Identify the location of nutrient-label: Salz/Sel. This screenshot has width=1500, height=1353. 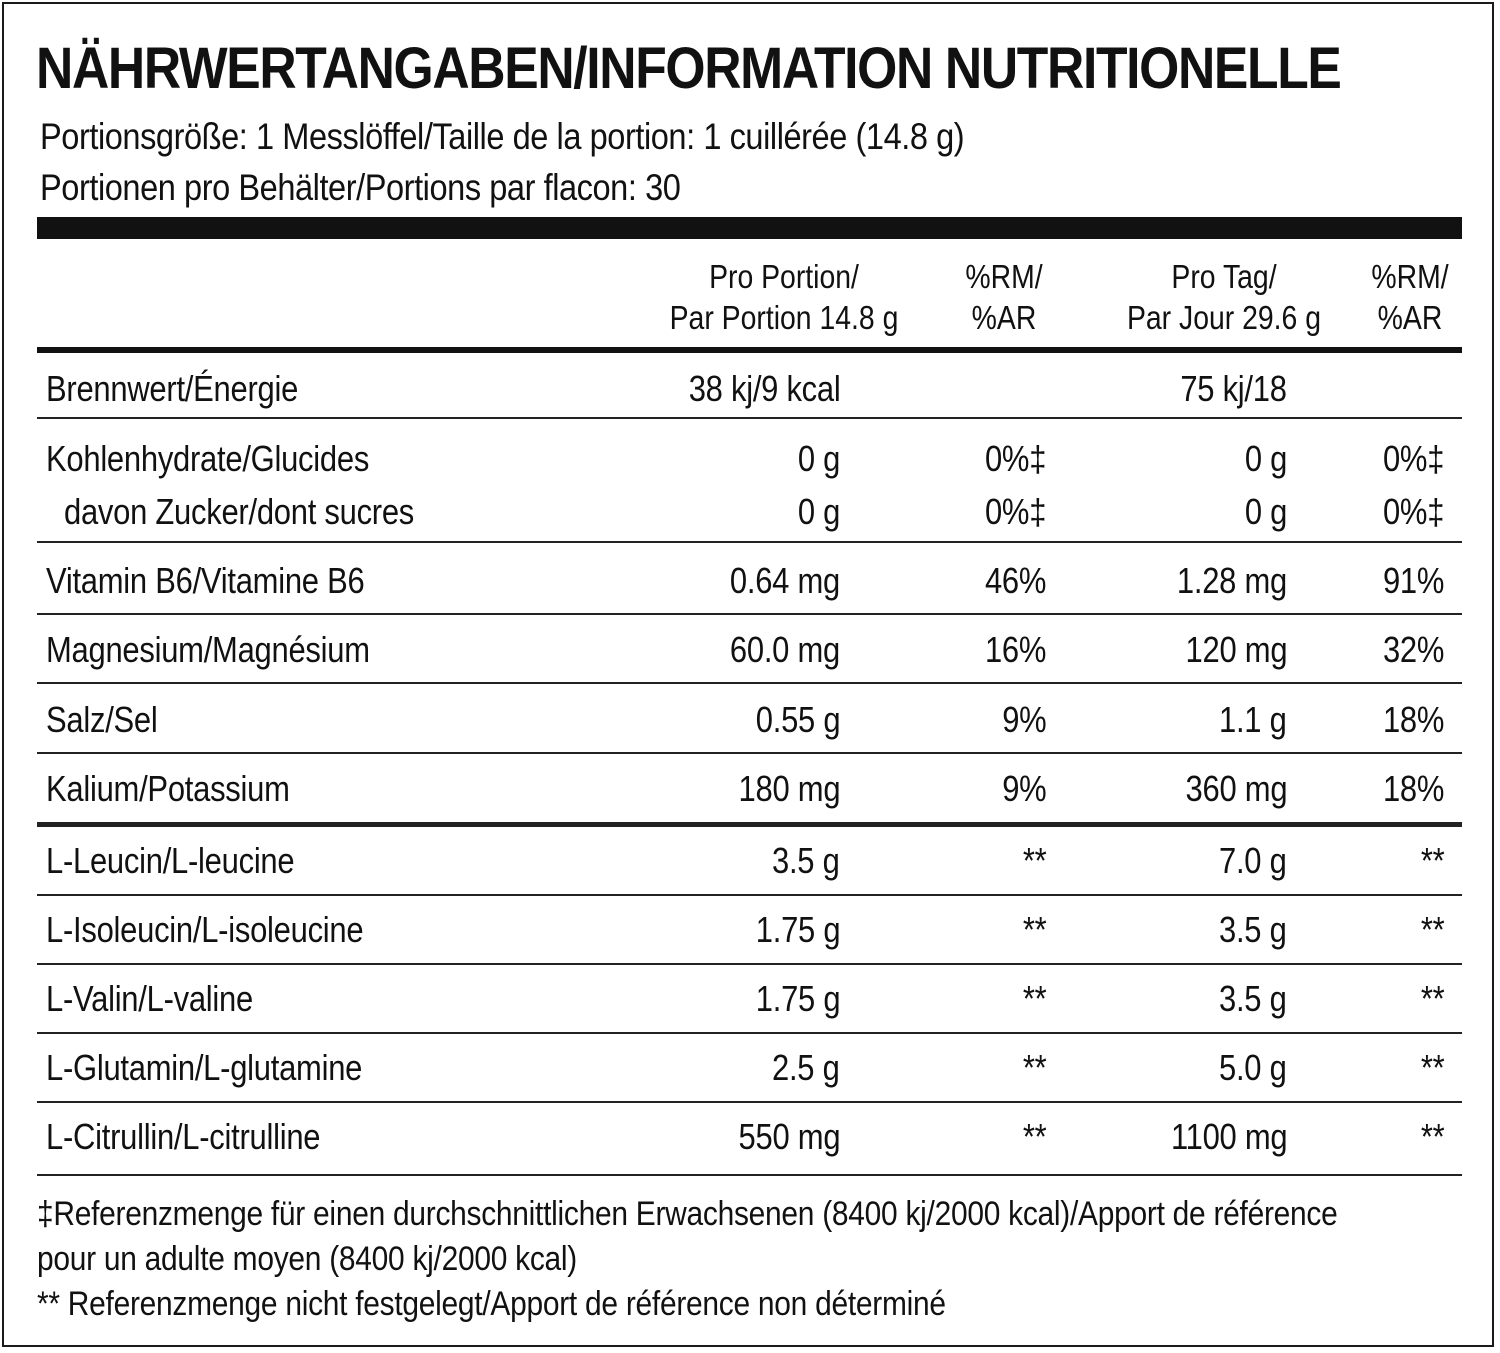
(102, 719).